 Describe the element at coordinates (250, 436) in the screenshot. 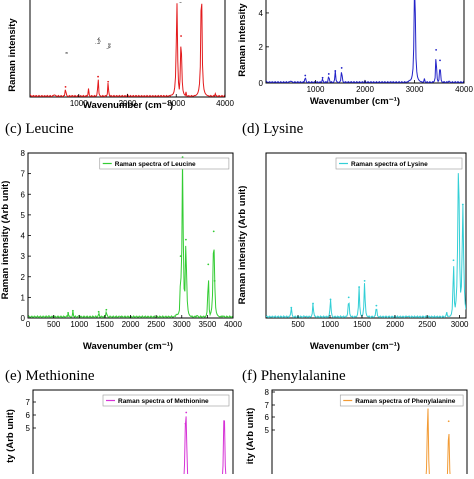

I see `ylabel-f: ity (Arb unit)` at that location.